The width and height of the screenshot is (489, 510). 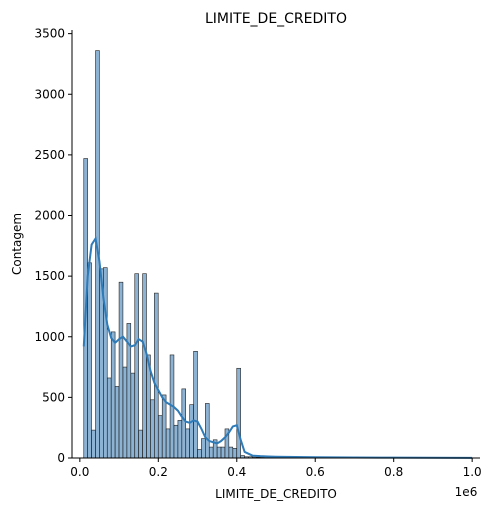 I want to click on x-tick-label: 0.4, so click(x=236, y=472).